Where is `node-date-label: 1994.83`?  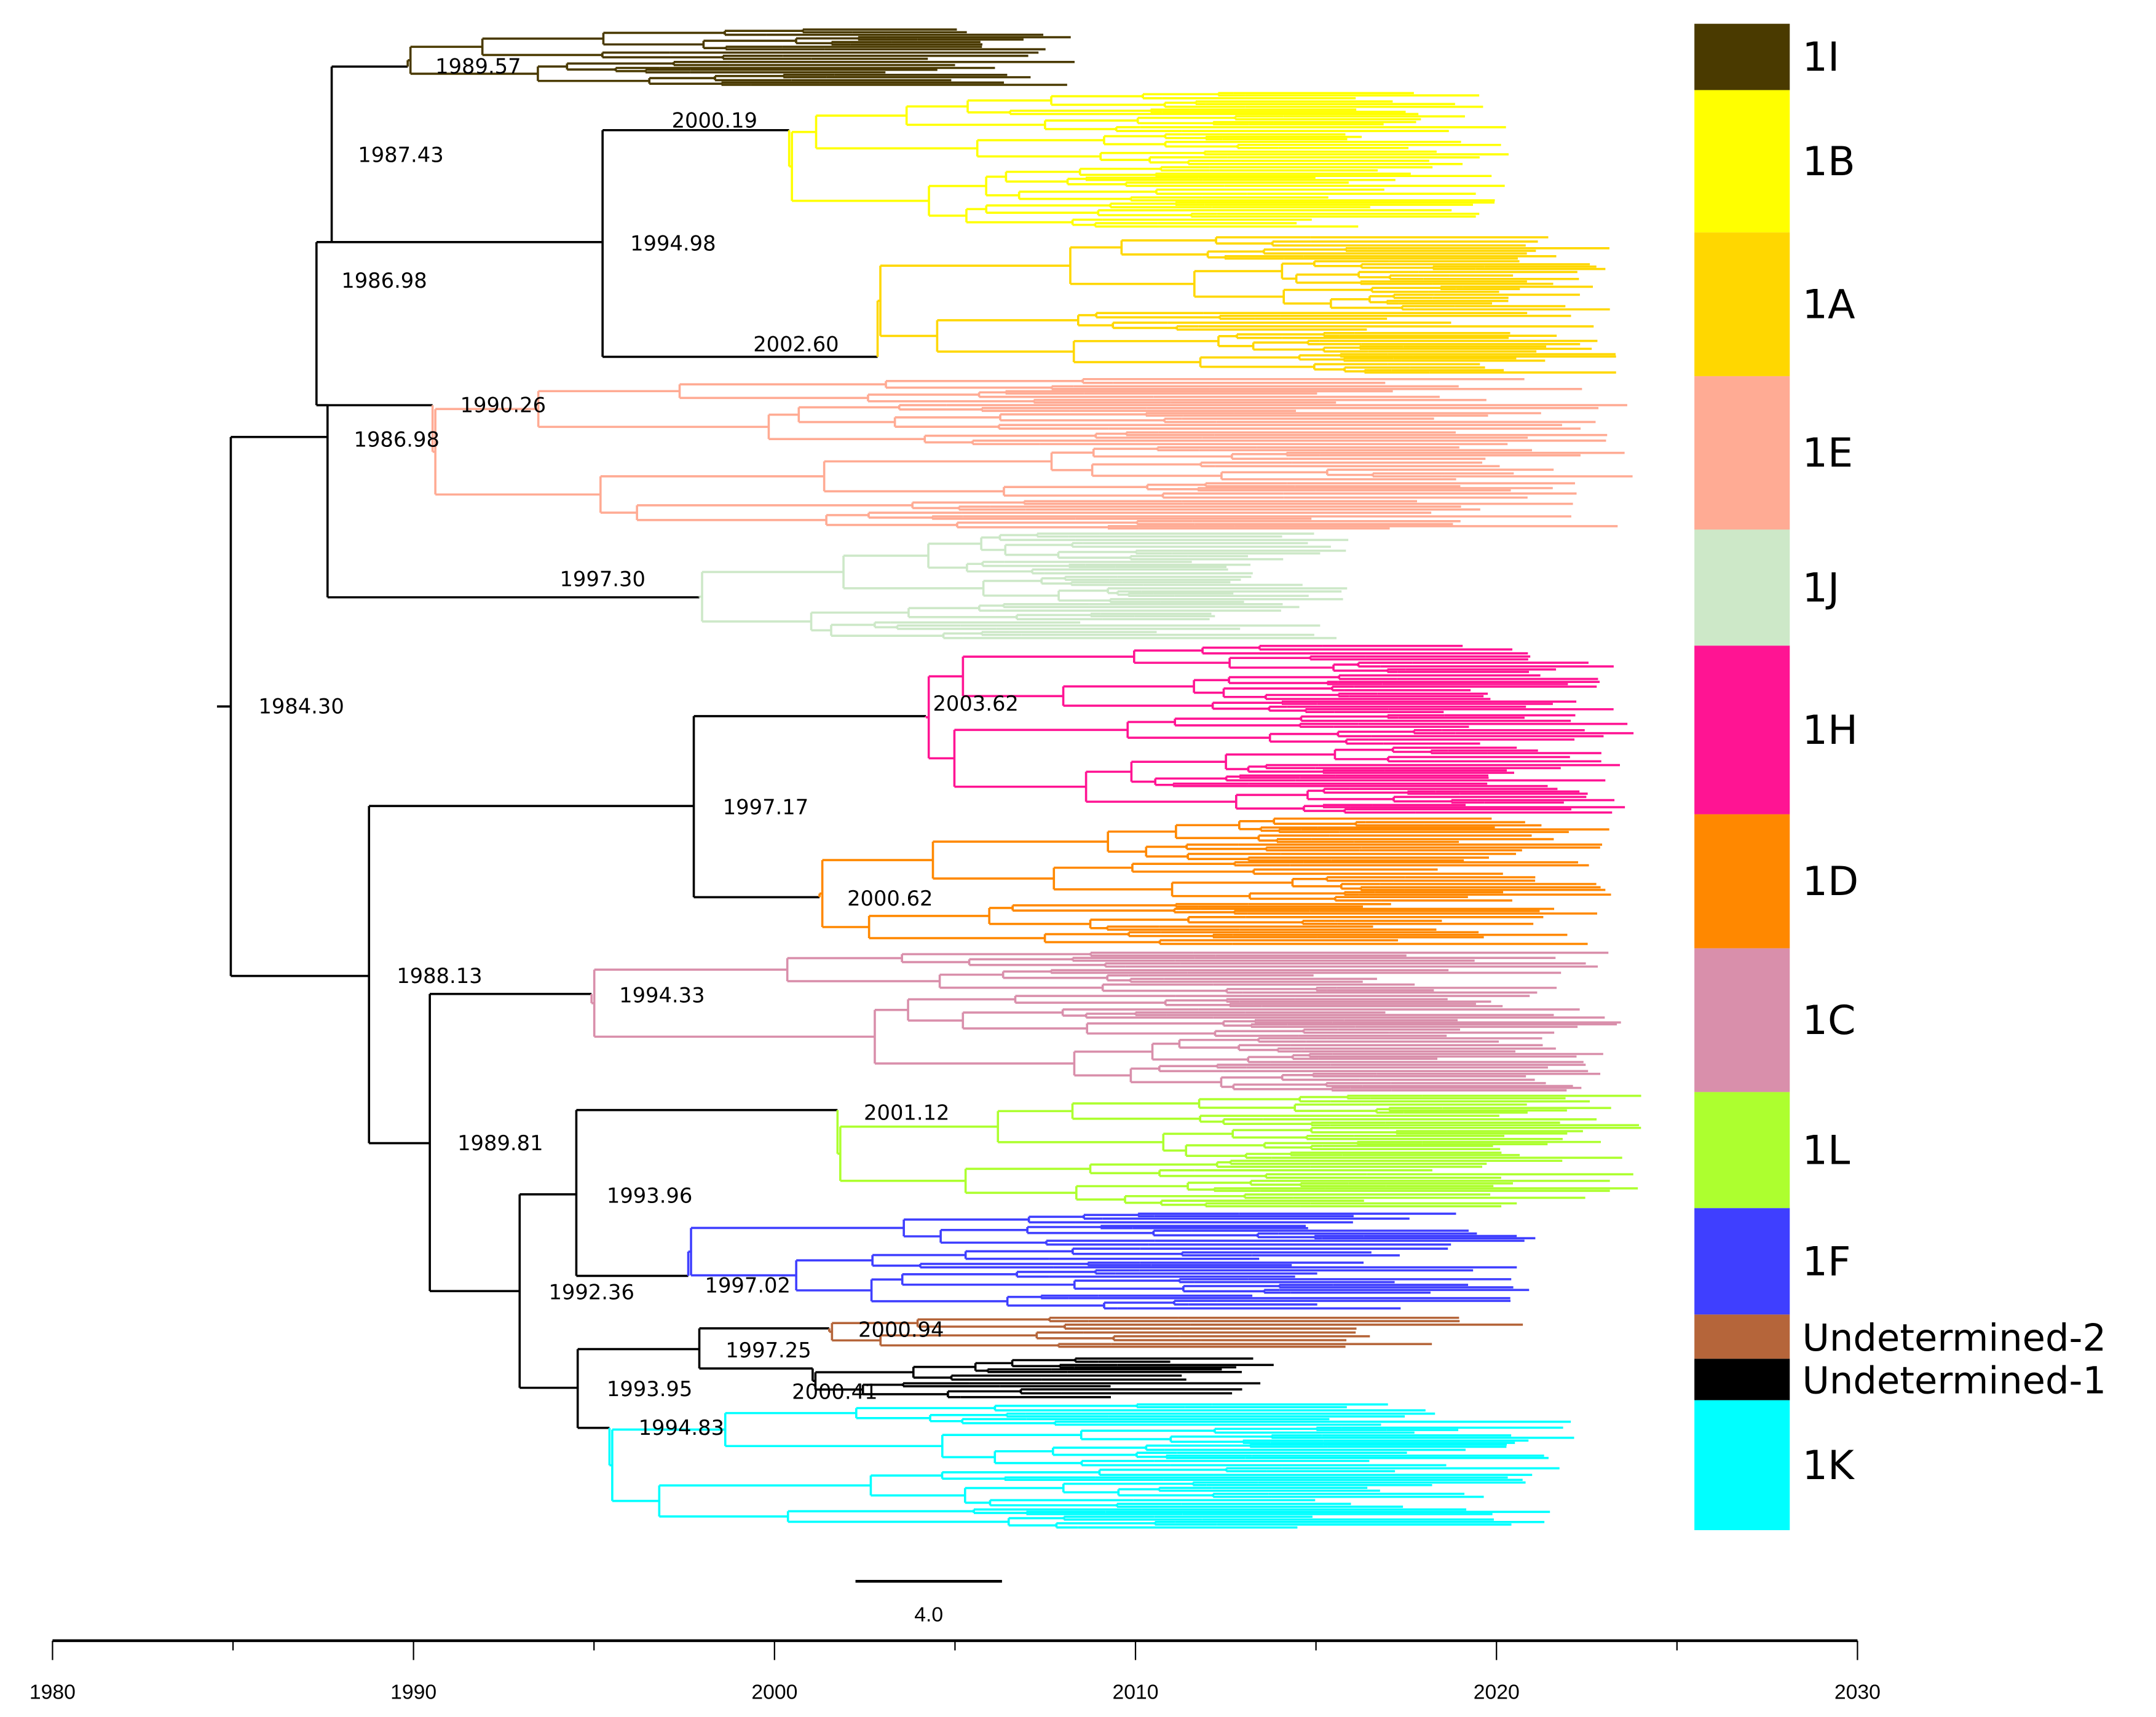
node-date-label: 1994.83 is located at coordinates (682, 1428).